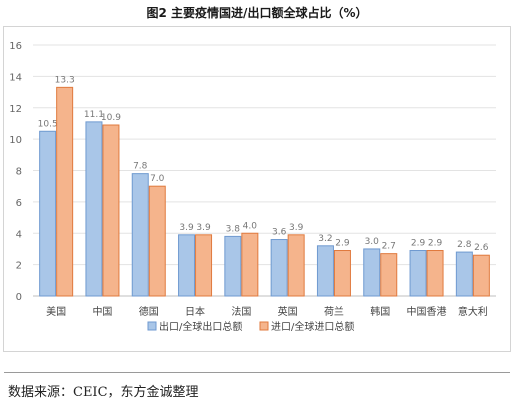 The height and width of the screenshot is (401, 514). I want to click on legend-label-export: 出口/全球出口总额, so click(200, 326).